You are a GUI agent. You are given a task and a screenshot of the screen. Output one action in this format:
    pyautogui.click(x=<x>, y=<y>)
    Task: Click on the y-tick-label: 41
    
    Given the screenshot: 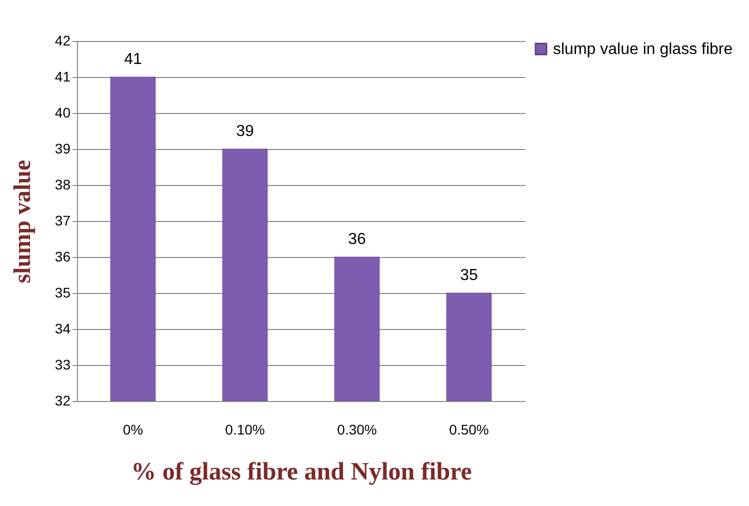 What is the action you would take?
    pyautogui.click(x=62, y=76)
    